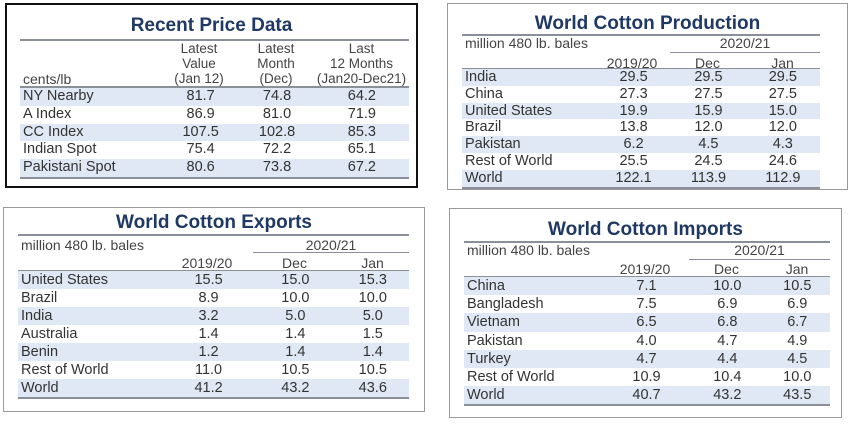  I want to click on cell-value: 7.5, so click(646, 304).